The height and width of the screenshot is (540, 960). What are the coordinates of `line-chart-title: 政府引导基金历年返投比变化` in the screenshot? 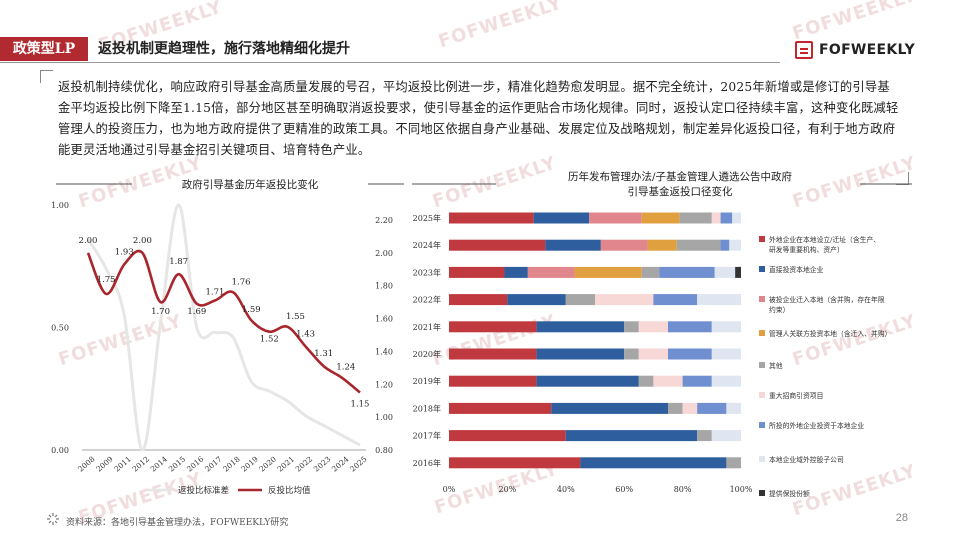 It's located at (250, 185).